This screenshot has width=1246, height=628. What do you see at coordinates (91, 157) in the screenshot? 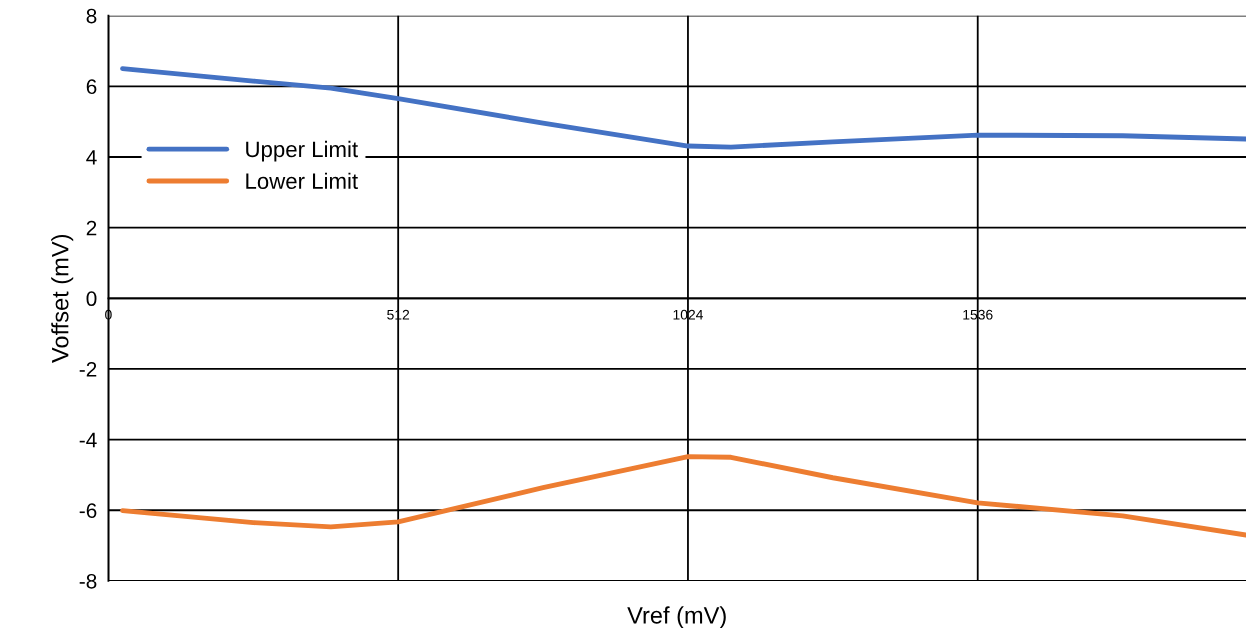
I see `y-tick-label: 4` at bounding box center [91, 157].